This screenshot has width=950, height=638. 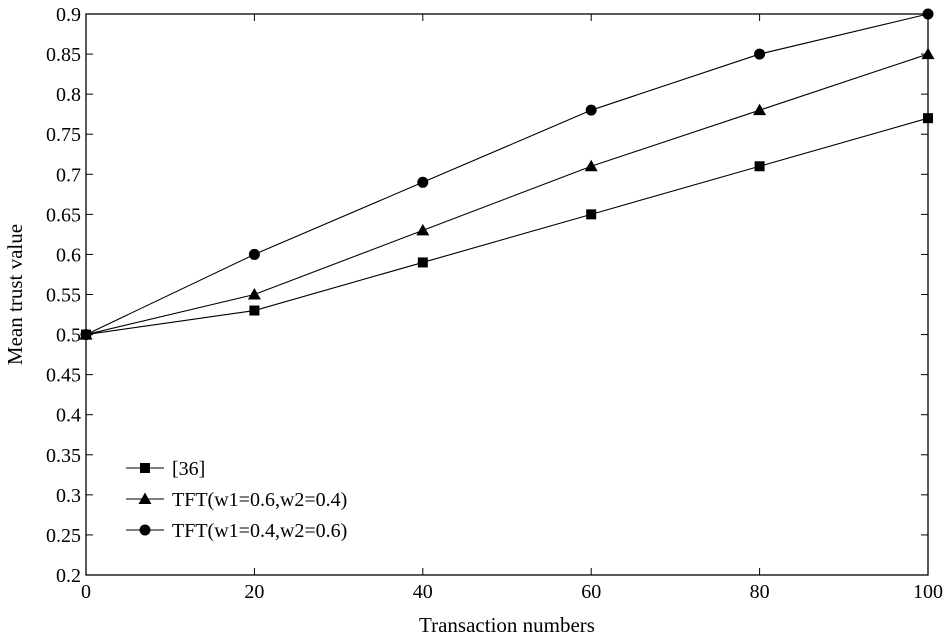 I want to click on y-tick-label: 0.7, so click(x=68, y=175).